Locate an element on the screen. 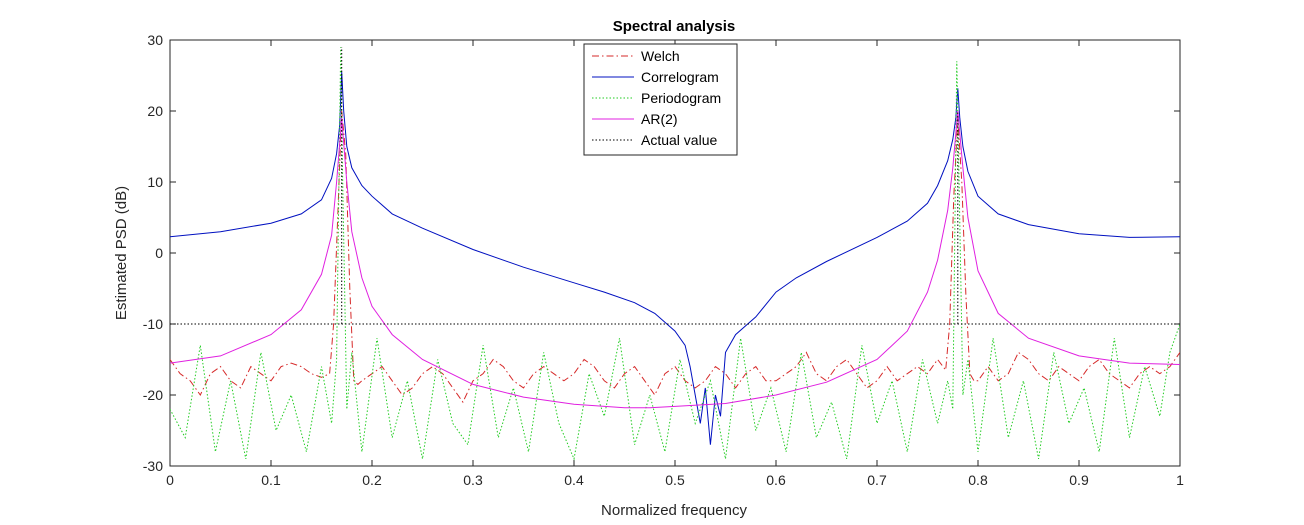  x-tick-label: 0.6 is located at coordinates (776, 480).